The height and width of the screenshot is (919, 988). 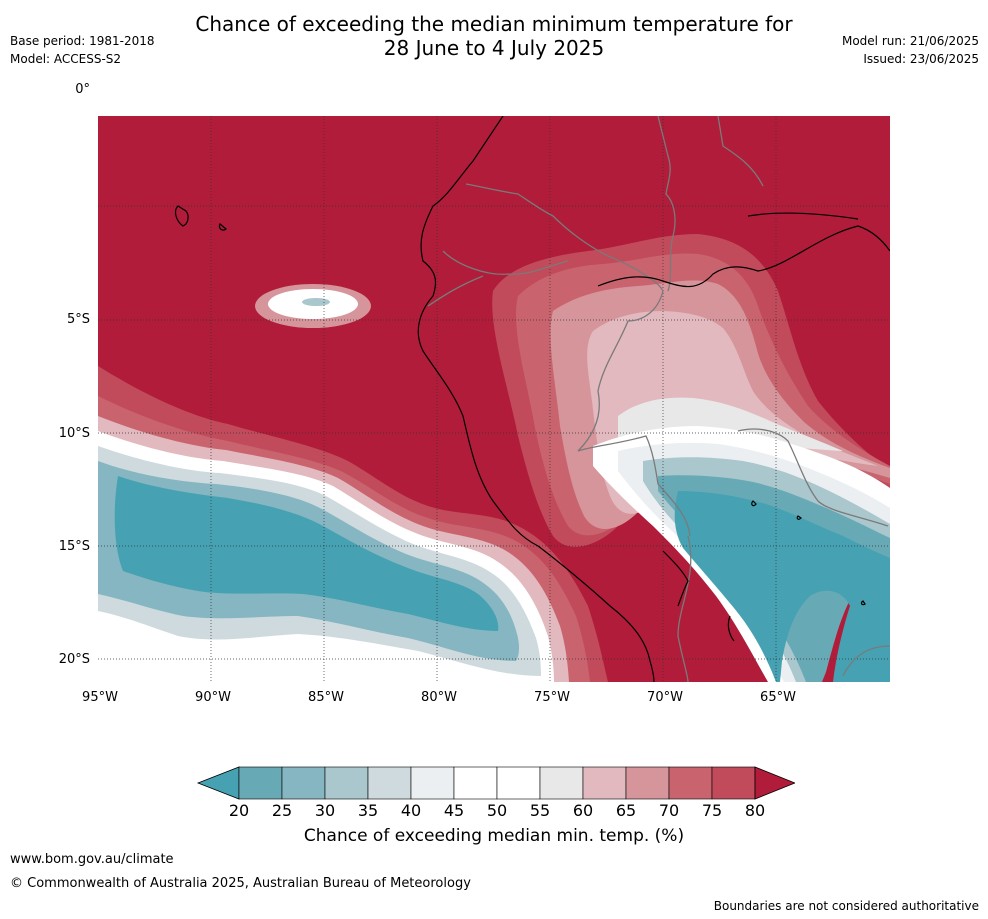 I want to click on base-period: Base period: 1981-2018, so click(x=82, y=41).